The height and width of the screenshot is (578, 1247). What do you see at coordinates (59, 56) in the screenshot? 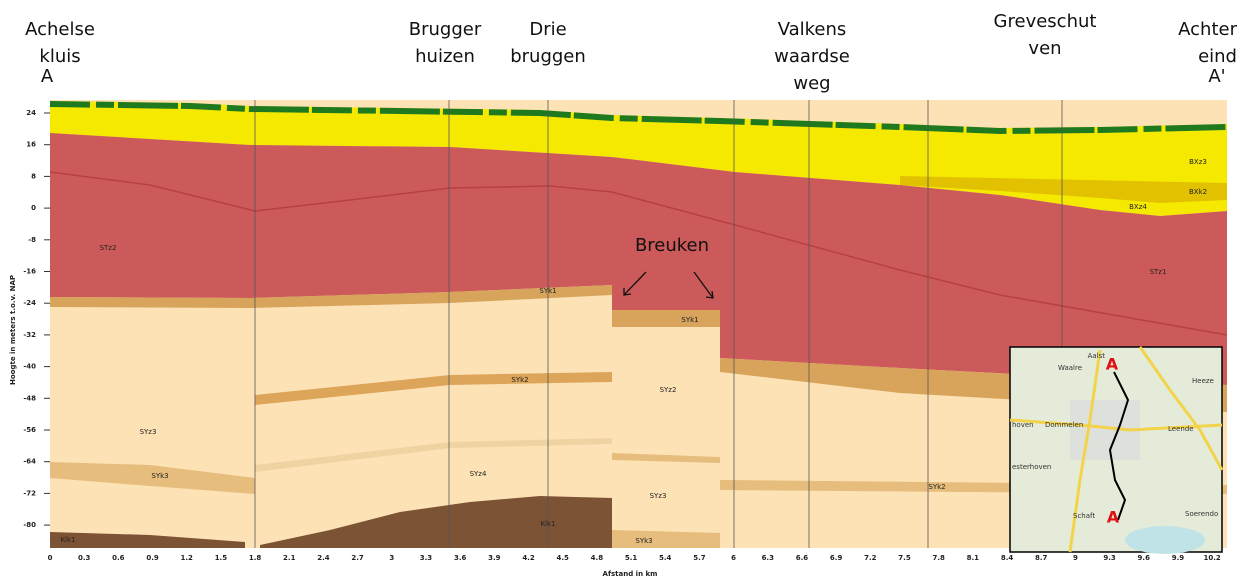
I see `place-name: kluis` at bounding box center [59, 56].